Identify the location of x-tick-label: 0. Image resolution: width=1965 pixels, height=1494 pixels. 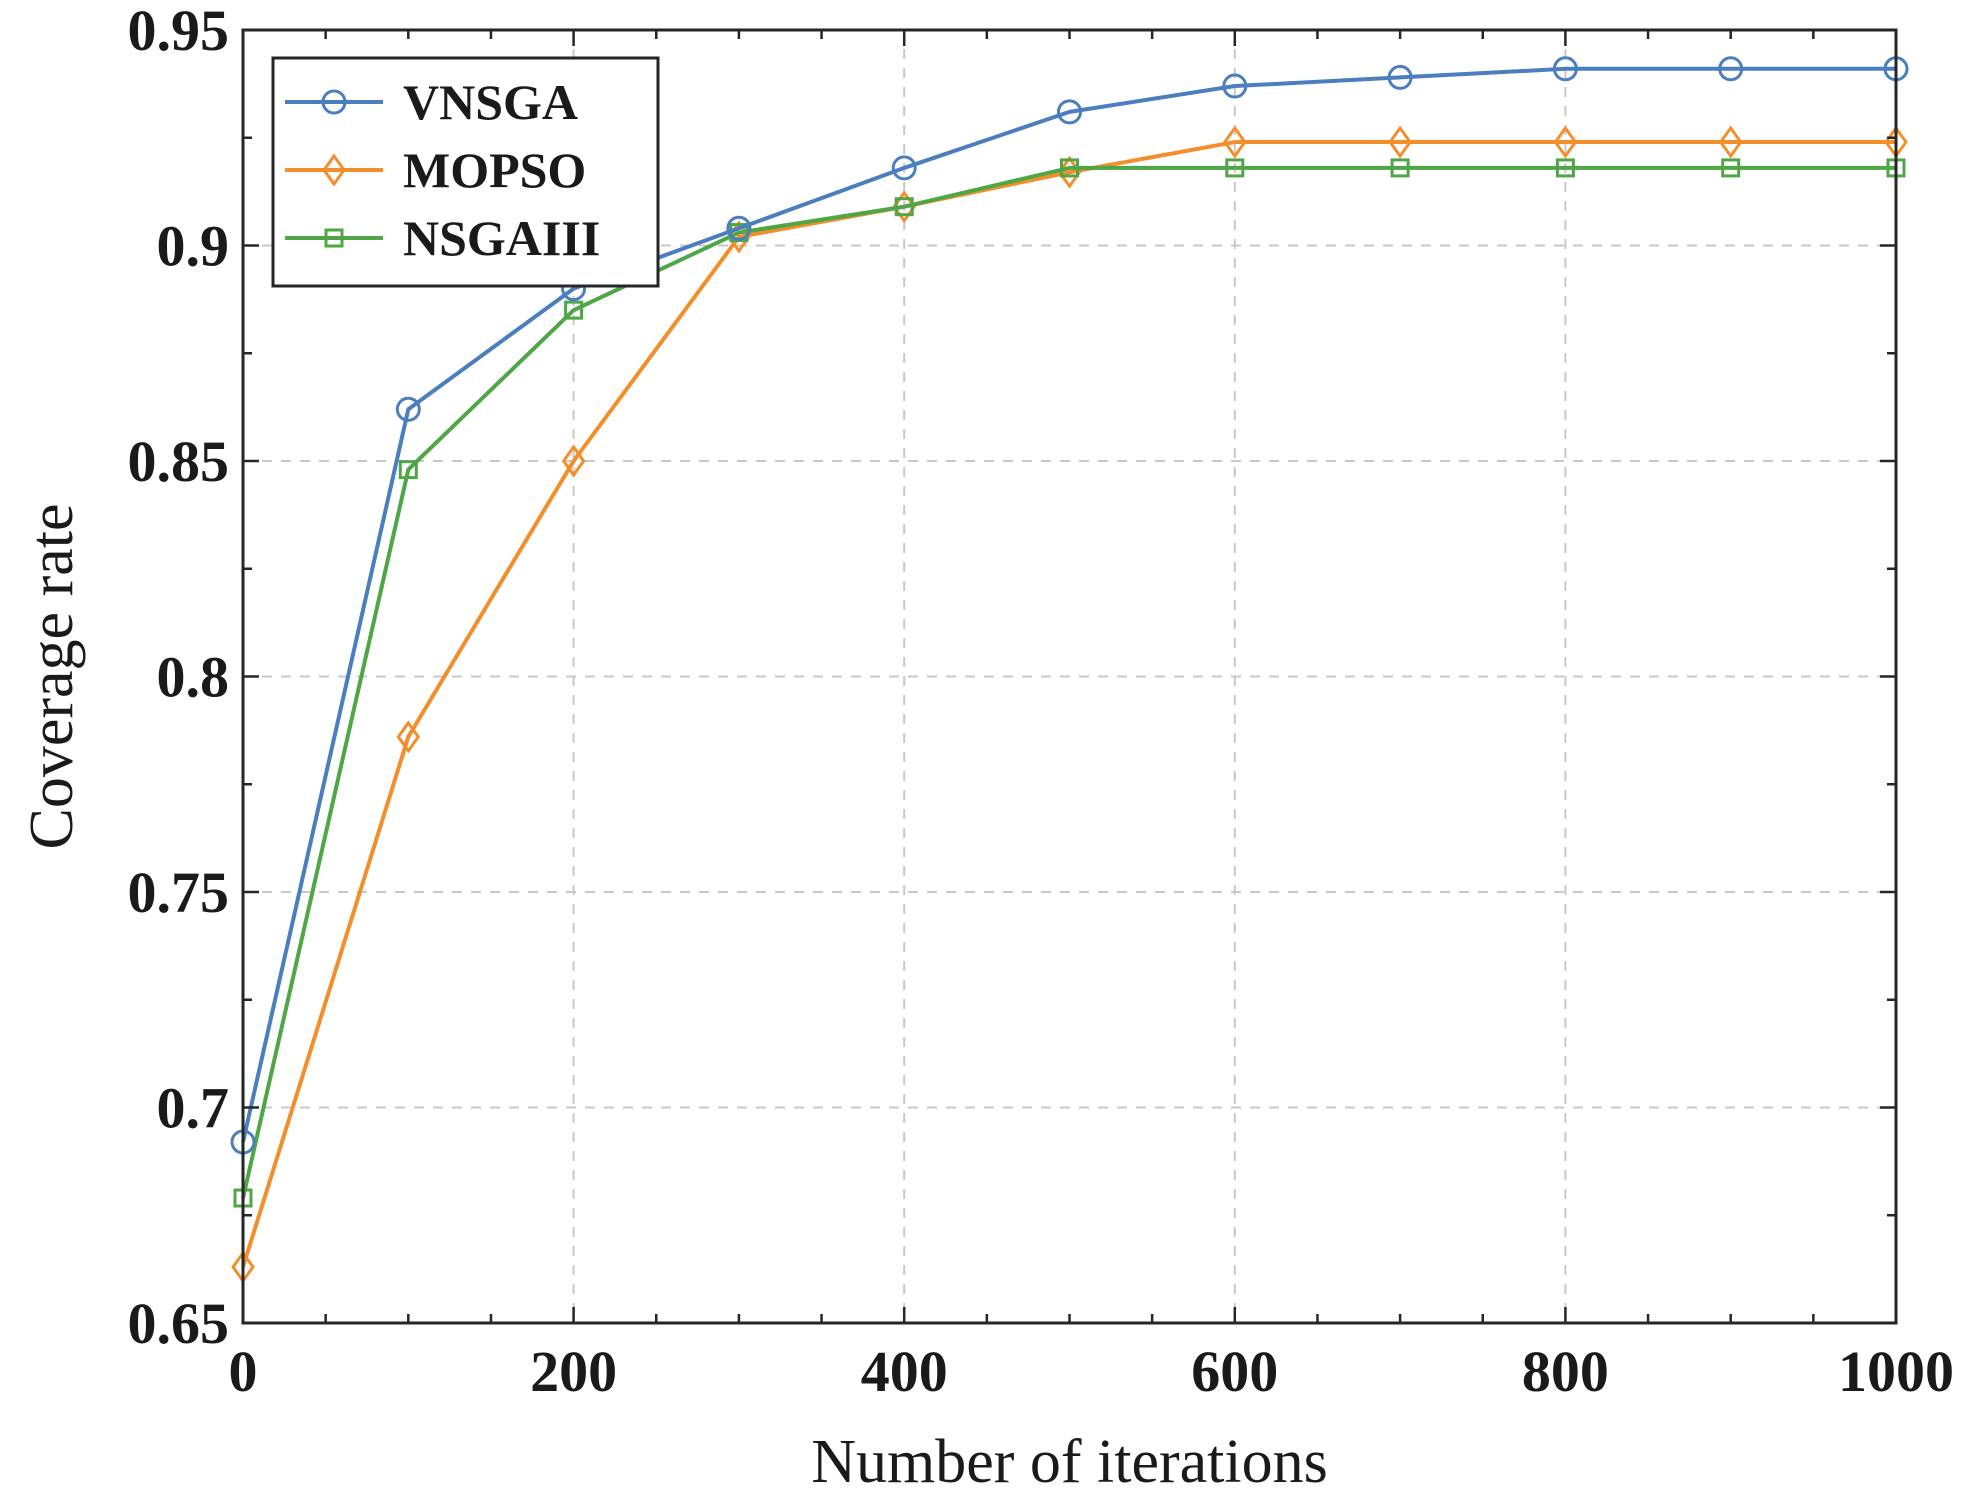
(243, 1371).